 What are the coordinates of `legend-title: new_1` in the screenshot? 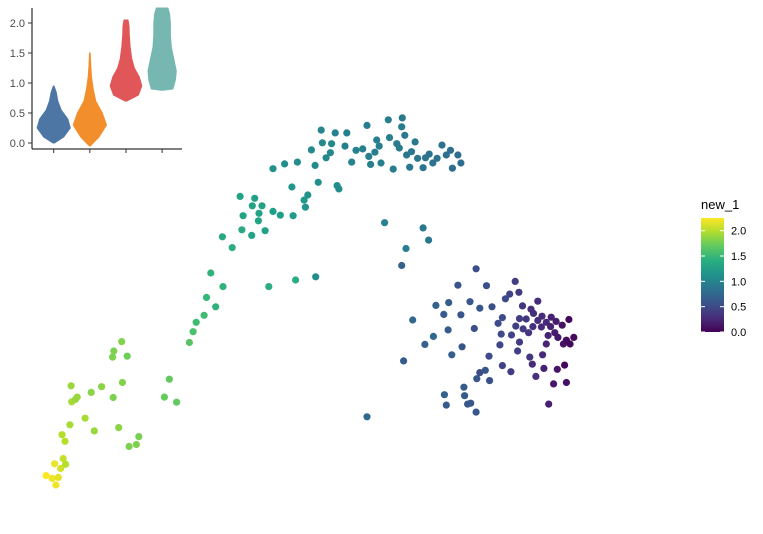 It's located at (720, 204).